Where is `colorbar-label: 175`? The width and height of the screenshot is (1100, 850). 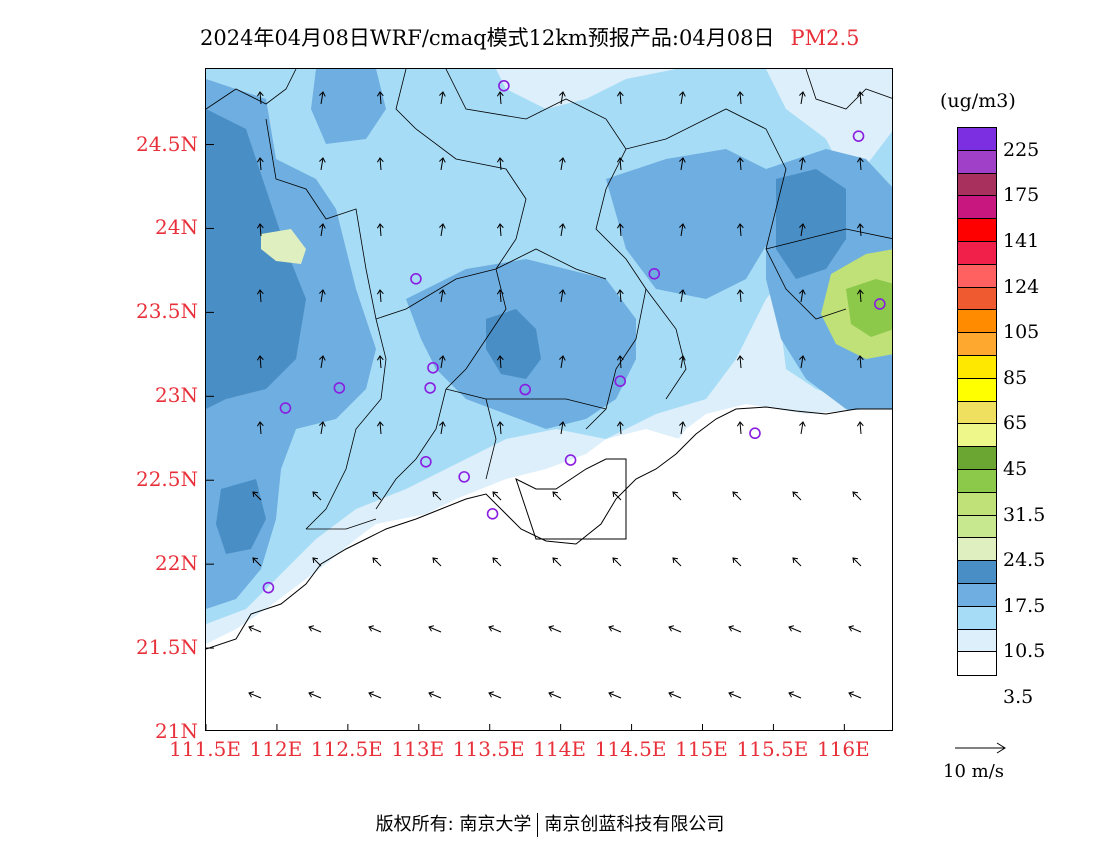
colorbar-label: 175 is located at coordinates (1021, 195).